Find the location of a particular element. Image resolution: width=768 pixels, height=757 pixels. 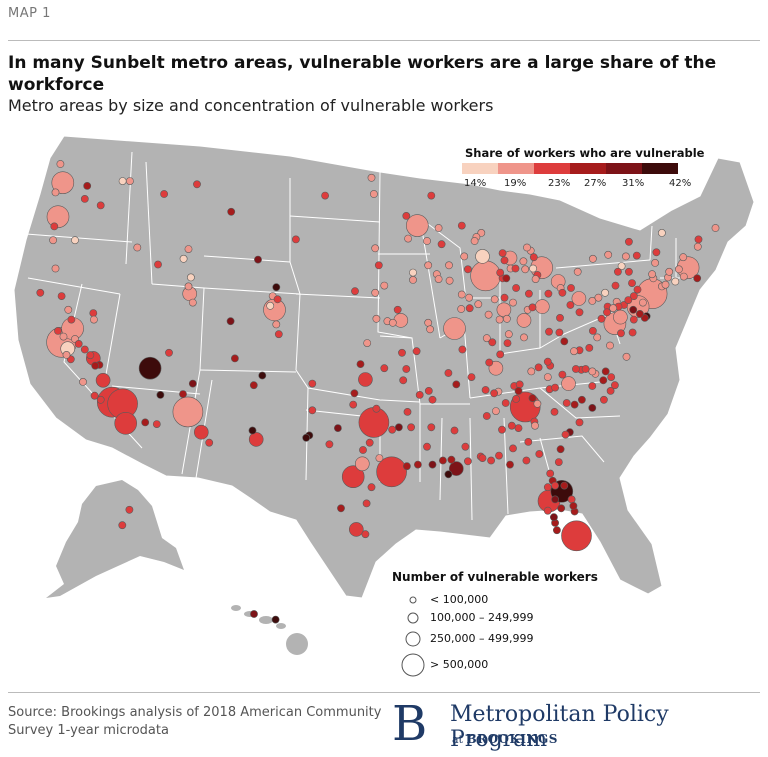

color-legend-tick: 42% is located at coordinates (680, 183).